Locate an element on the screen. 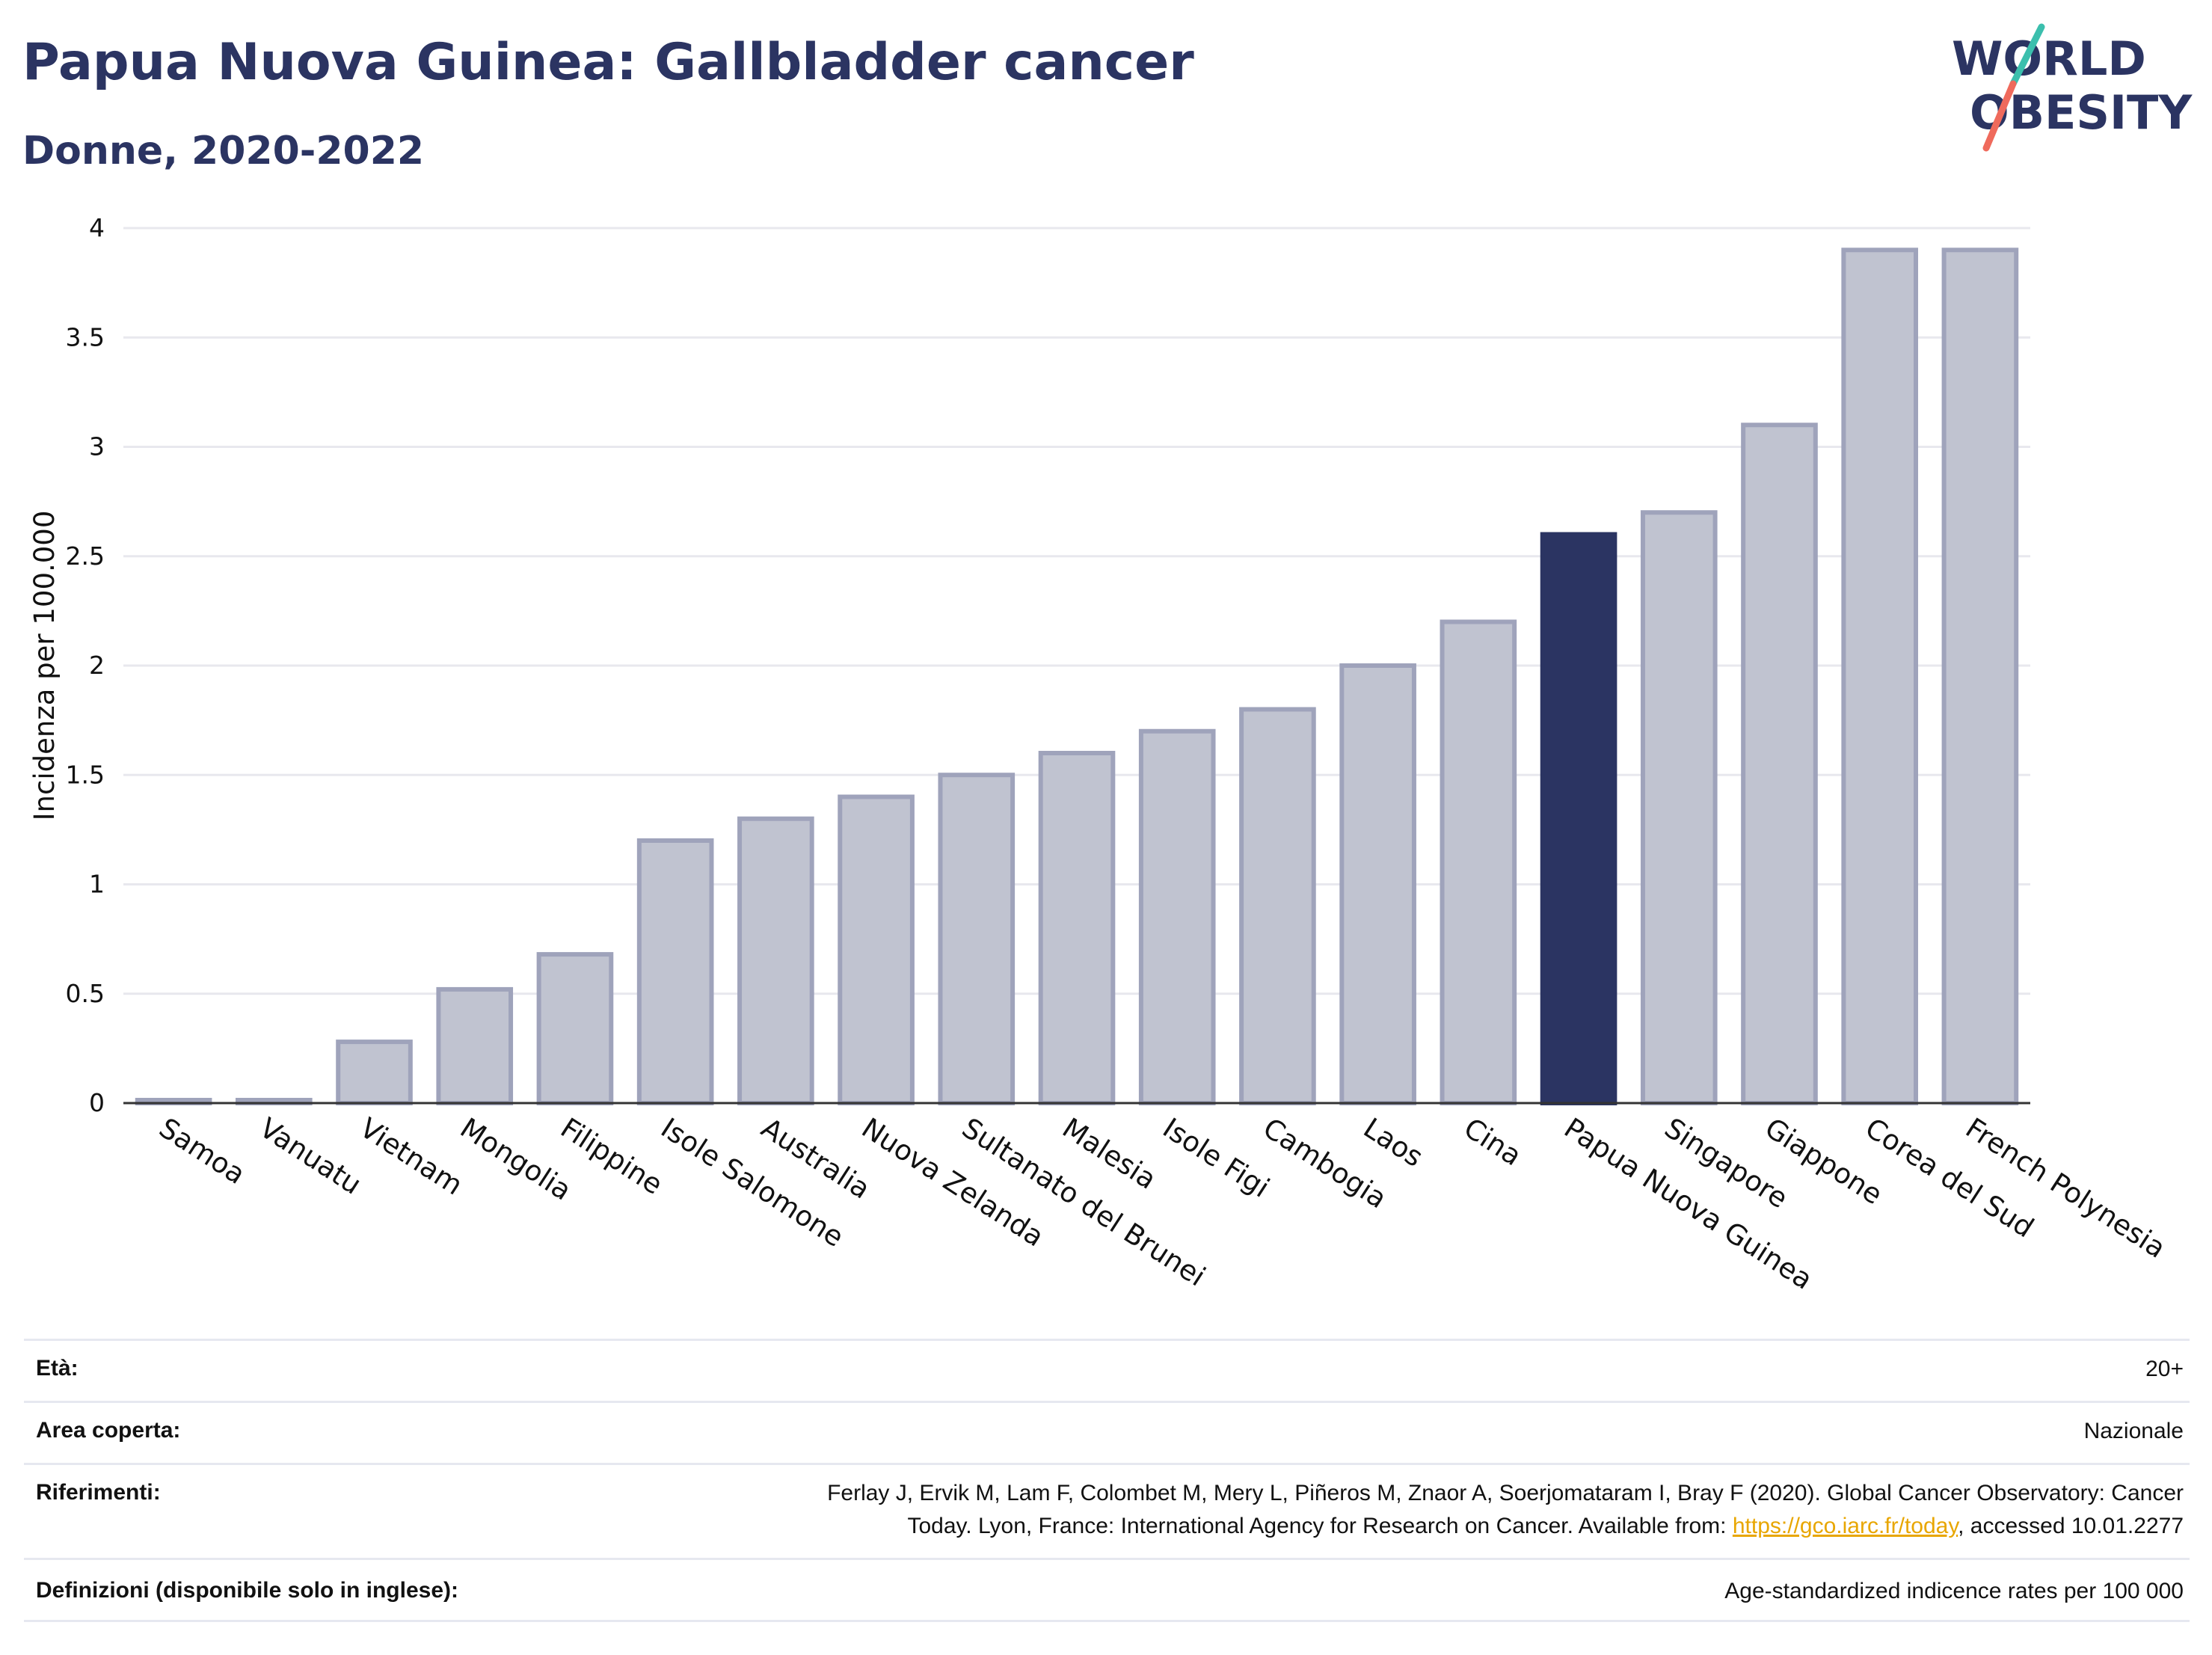  x-tick-label: Laos is located at coordinates (1393, 1142).